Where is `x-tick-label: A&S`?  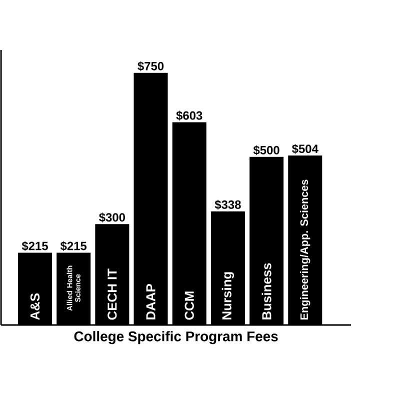
x-tick-label: A&S is located at coordinates (35, 306).